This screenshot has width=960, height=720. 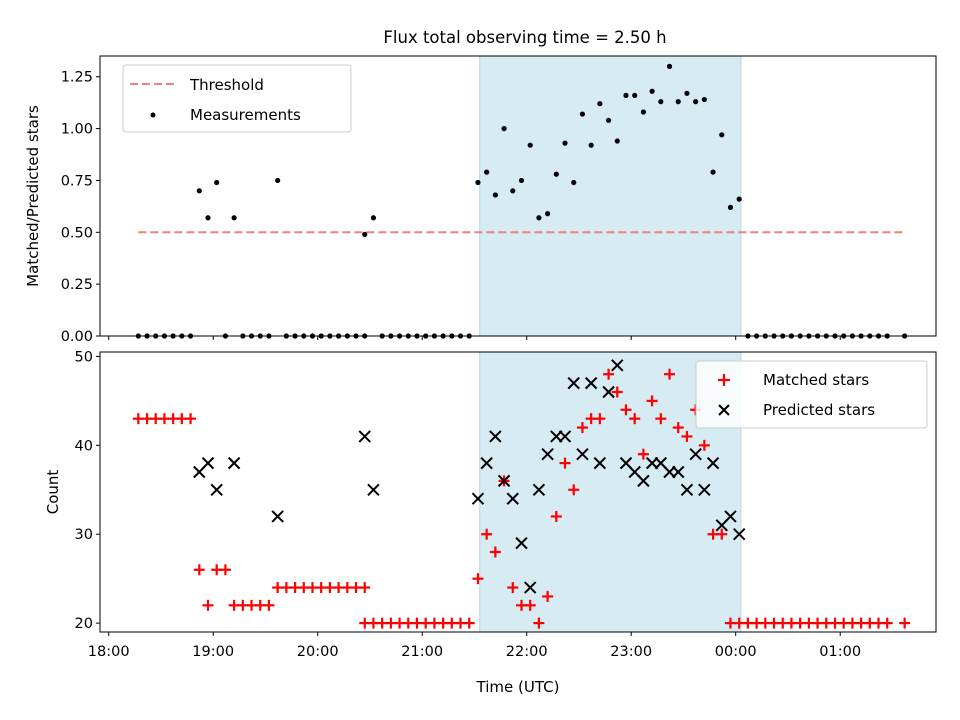 I want to click on x-tick-label: 19:00, so click(x=213, y=652).